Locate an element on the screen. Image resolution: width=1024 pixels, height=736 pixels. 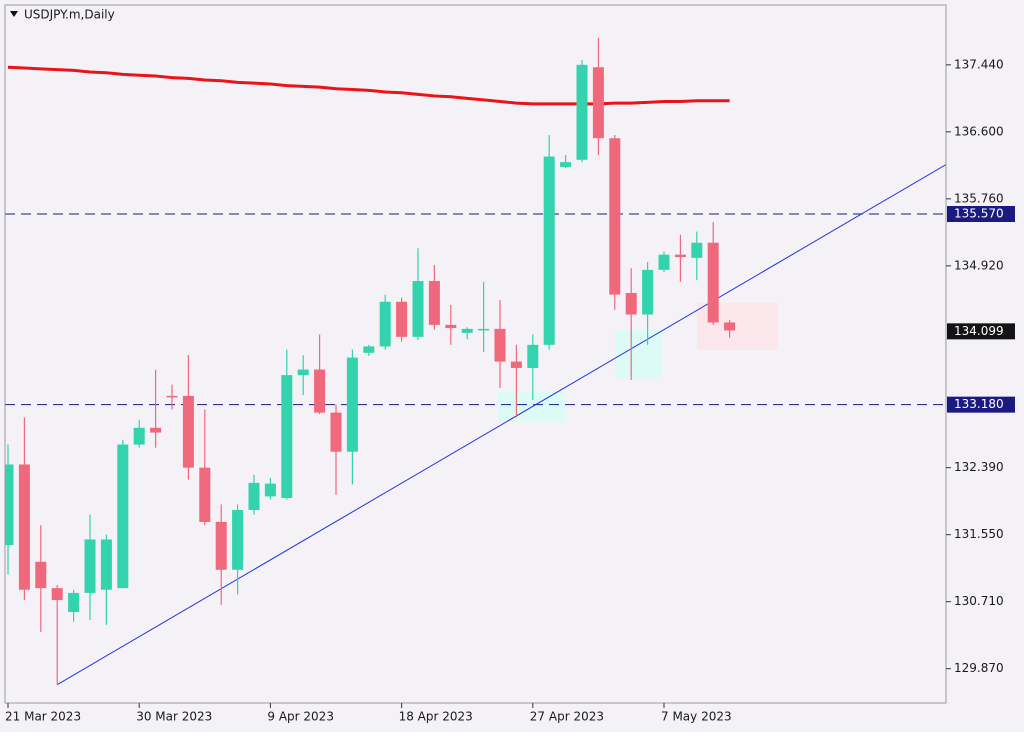
title-arrow is located at coordinates (14, 14).